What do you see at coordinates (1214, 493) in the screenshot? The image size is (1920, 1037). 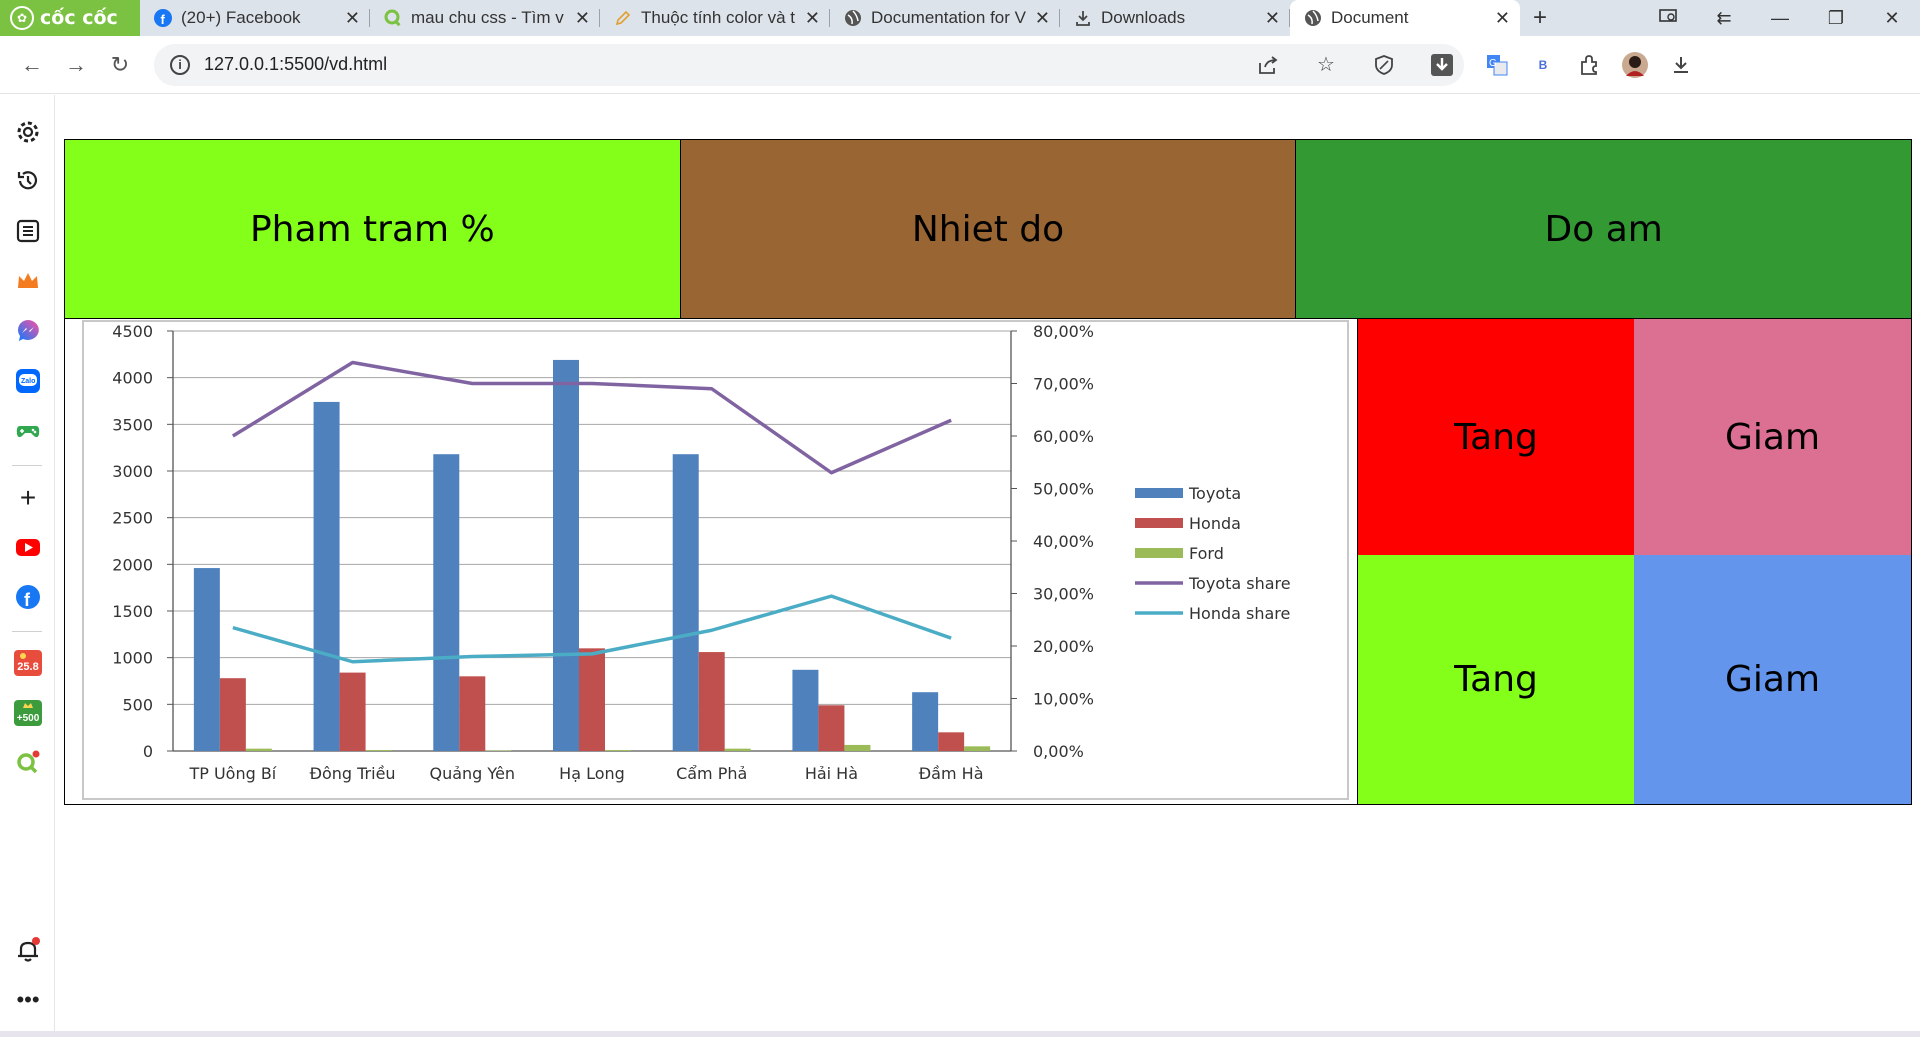 I see `legend-label: Toyota` at bounding box center [1214, 493].